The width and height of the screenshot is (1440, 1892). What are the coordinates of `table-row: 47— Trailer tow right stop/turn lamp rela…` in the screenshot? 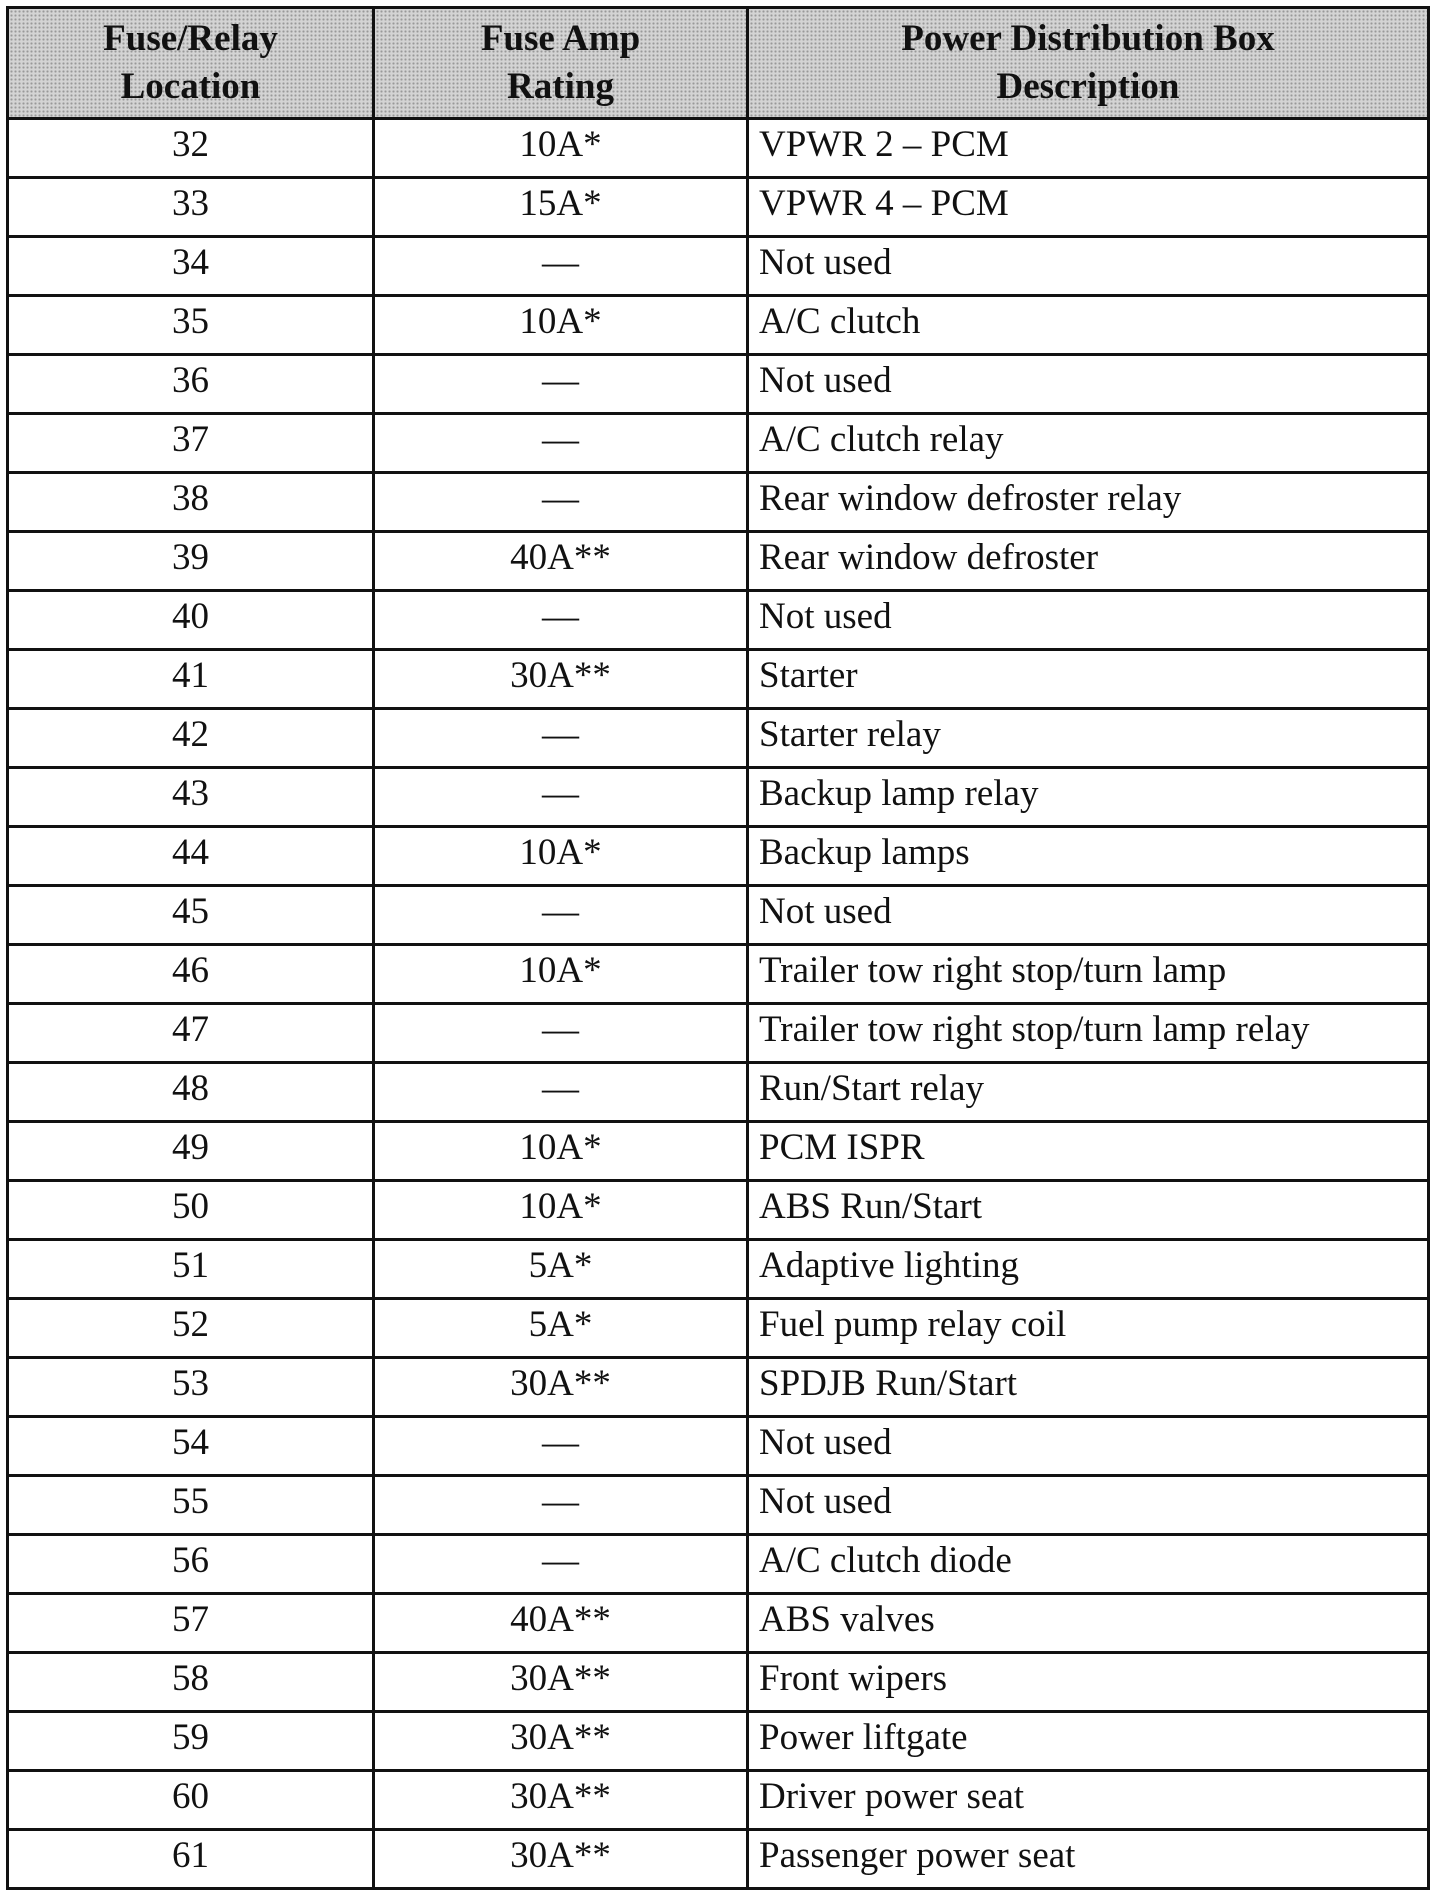 It's located at (718, 1033).